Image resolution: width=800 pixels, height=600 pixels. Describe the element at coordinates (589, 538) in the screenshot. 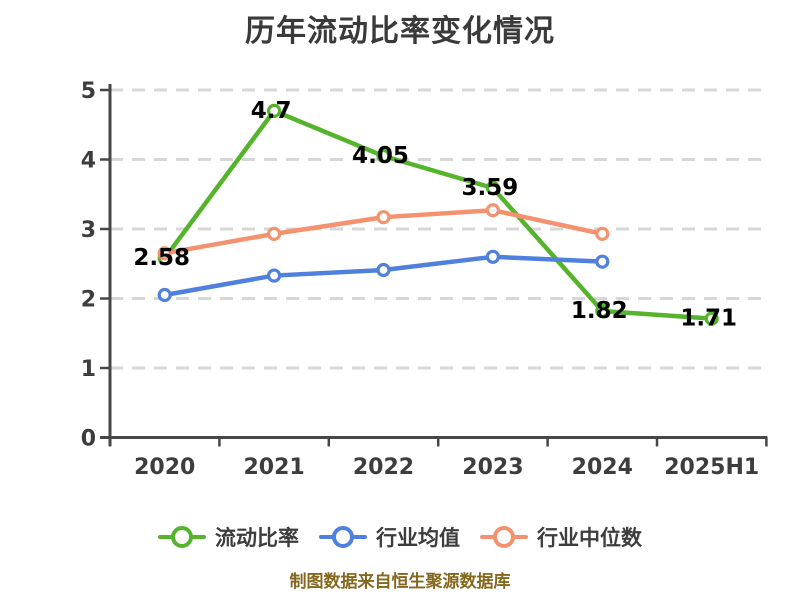

I see `legend-label: 行业中位数` at that location.